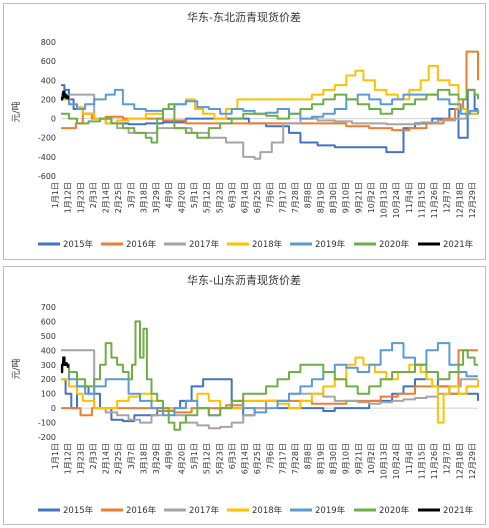  Describe the element at coordinates (47, 423) in the screenshot. I see `y-tick-label: -100` at that location.